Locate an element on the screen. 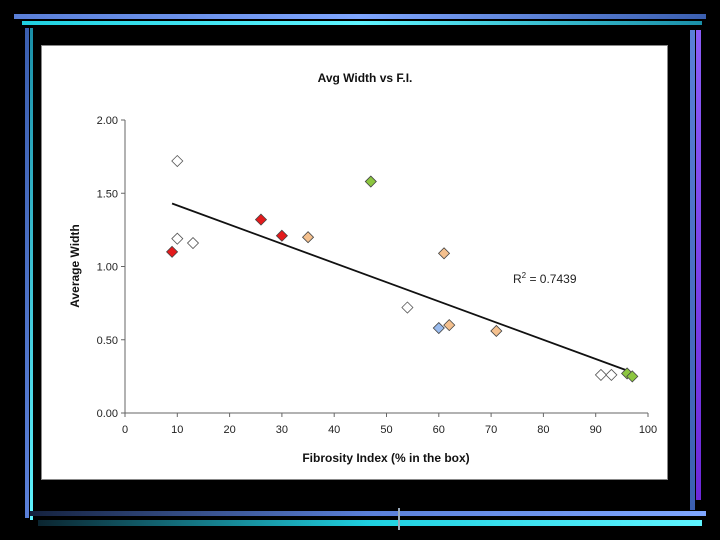  chart-title: Avg Width vs F.I. is located at coordinates (365, 78).